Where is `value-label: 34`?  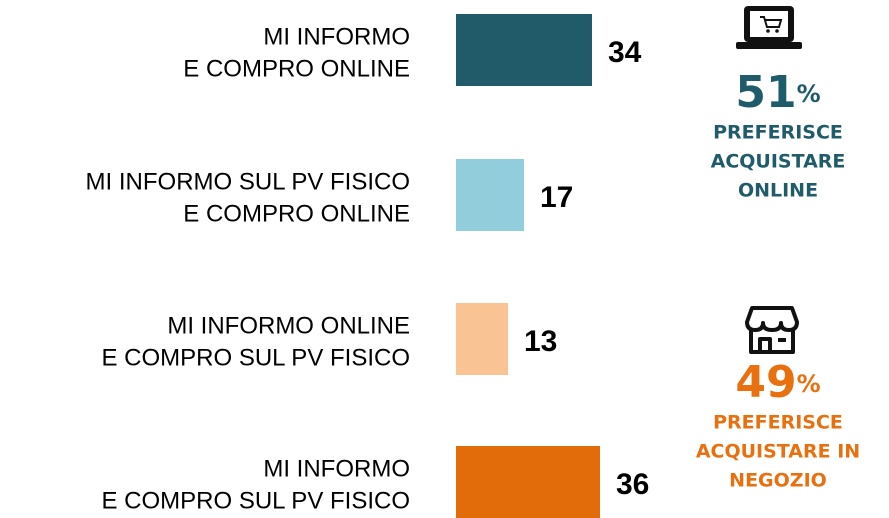 value-label: 34 is located at coordinates (625, 52).